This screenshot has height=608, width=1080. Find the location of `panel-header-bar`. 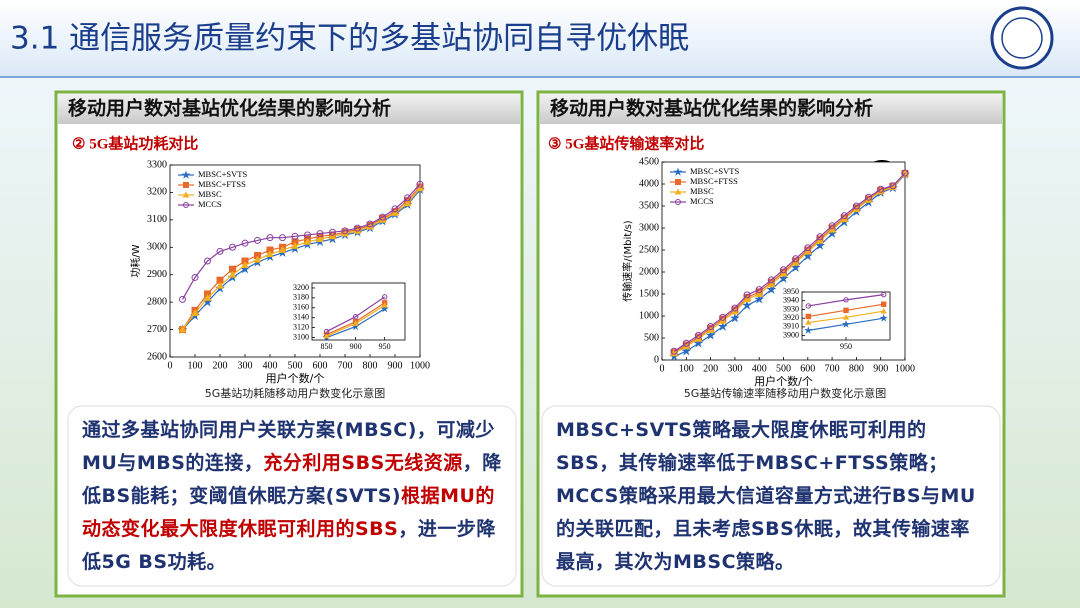

panel-header-bar is located at coordinates (289, 109).